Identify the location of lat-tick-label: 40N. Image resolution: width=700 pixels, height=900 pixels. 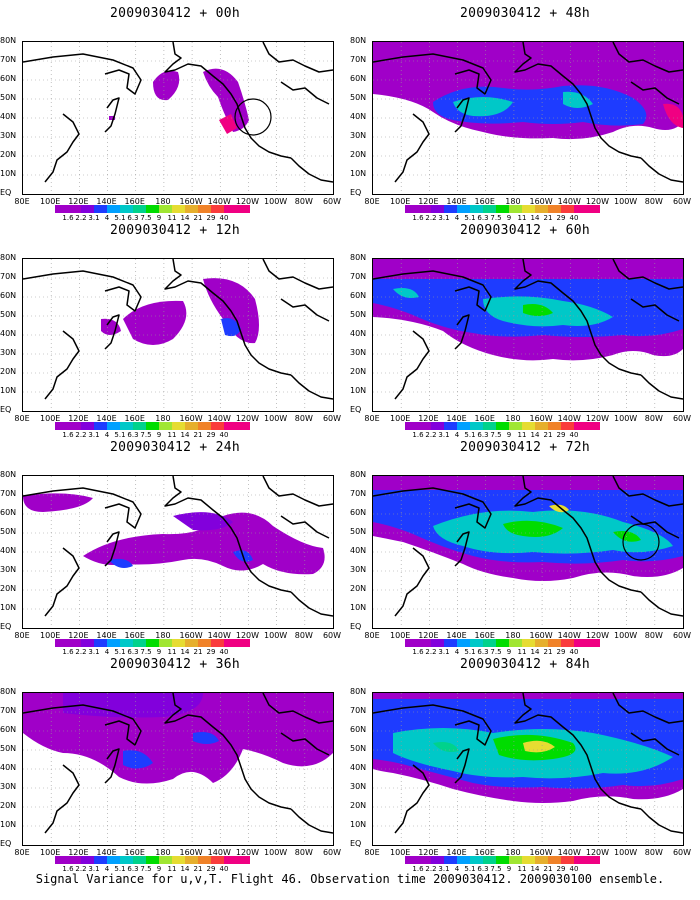
(358, 767).